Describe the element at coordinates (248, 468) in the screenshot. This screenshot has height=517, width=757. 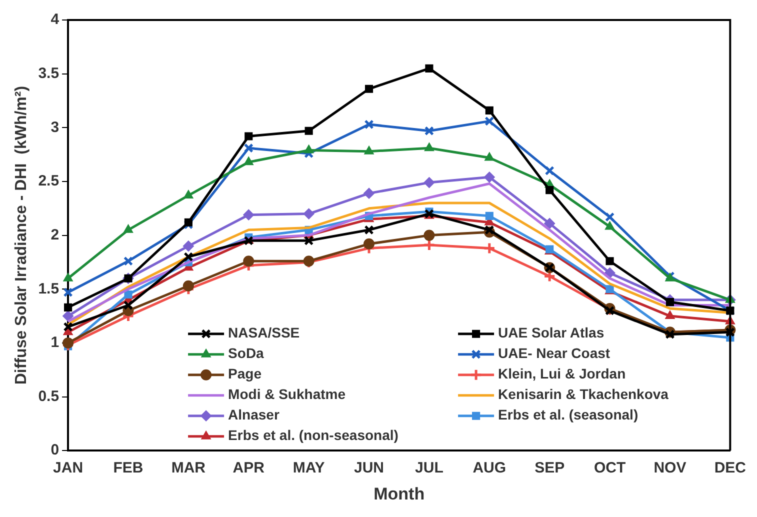
I see `x-tick-label: APR` at that location.